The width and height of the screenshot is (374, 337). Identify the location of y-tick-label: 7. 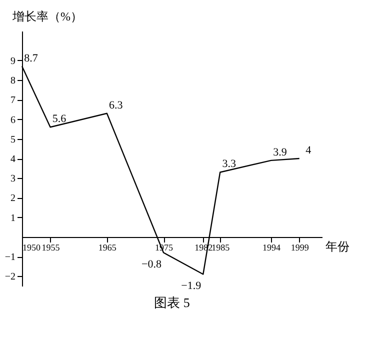
(13, 100).